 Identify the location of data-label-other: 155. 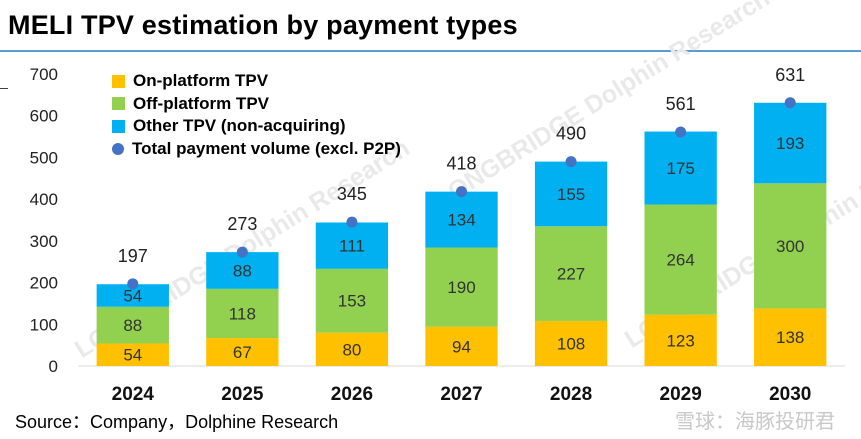
(571, 194).